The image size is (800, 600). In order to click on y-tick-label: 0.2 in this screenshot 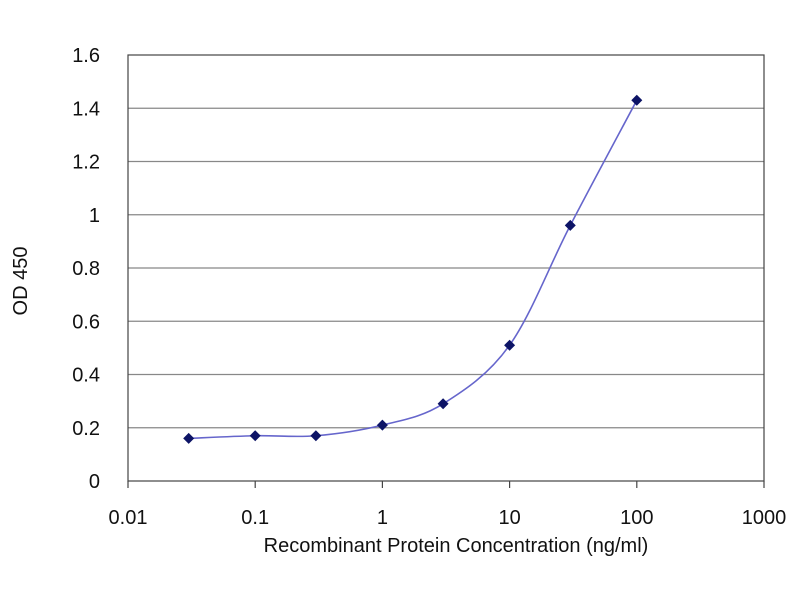, I will do `click(86, 429)`.